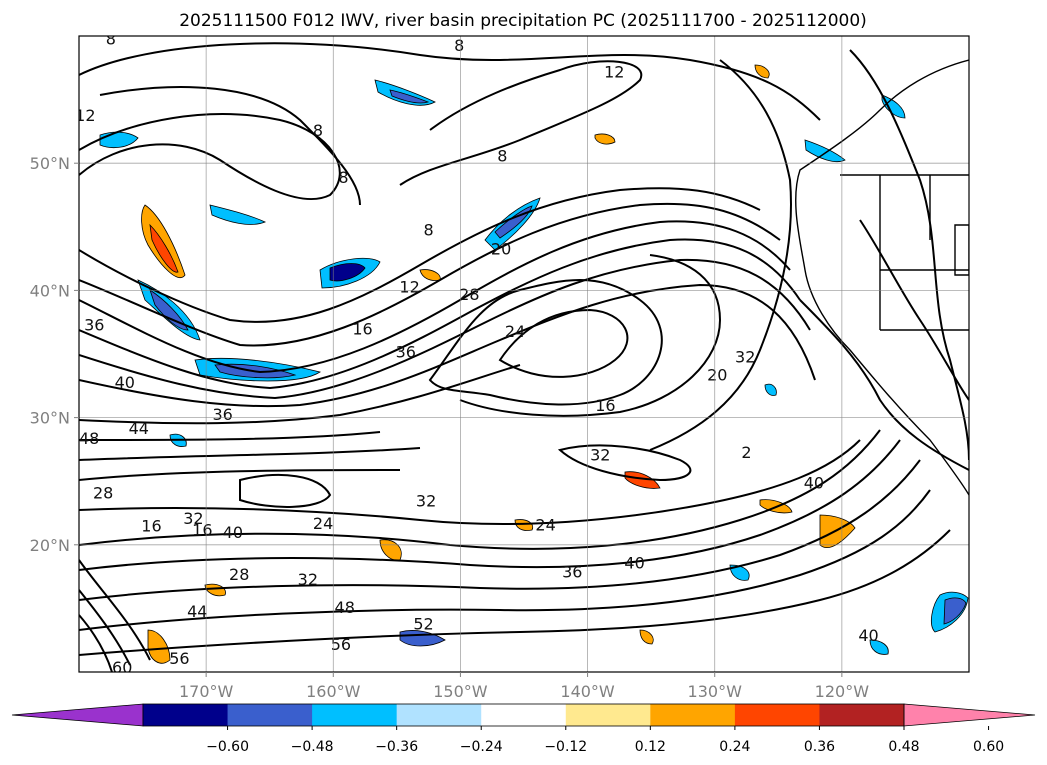 The width and height of the screenshot is (1047, 765). I want to click on colorbar-extend-low, so click(77, 715).